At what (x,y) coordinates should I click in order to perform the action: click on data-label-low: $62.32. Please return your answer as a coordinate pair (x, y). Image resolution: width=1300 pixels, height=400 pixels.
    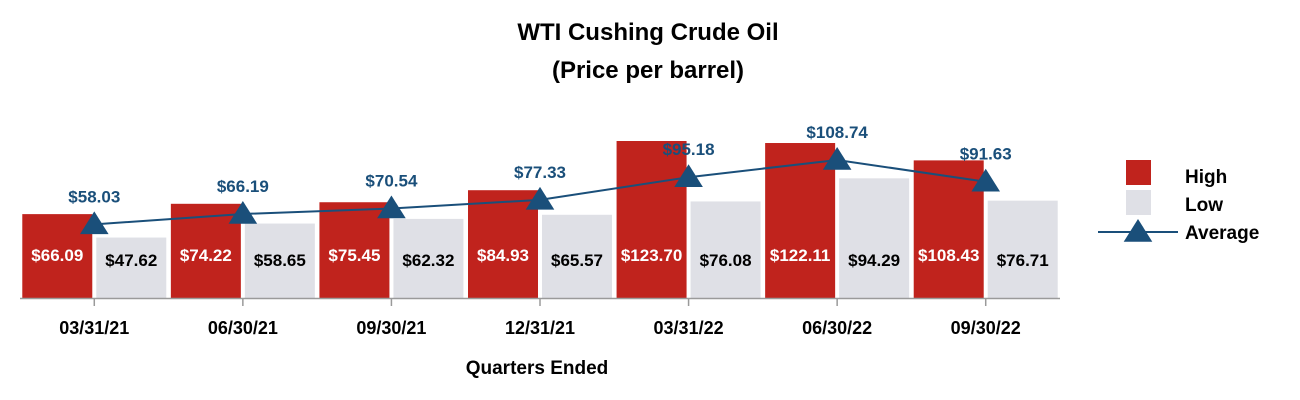
    Looking at the image, I should click on (428, 260).